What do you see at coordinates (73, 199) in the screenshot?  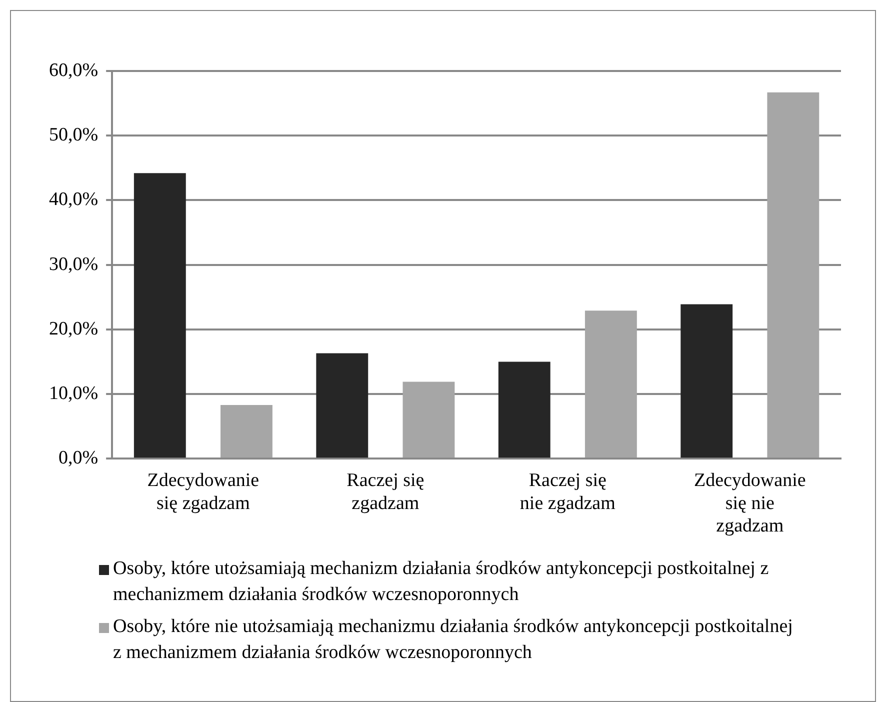 I see `y-tick-label: 40,0%` at bounding box center [73, 199].